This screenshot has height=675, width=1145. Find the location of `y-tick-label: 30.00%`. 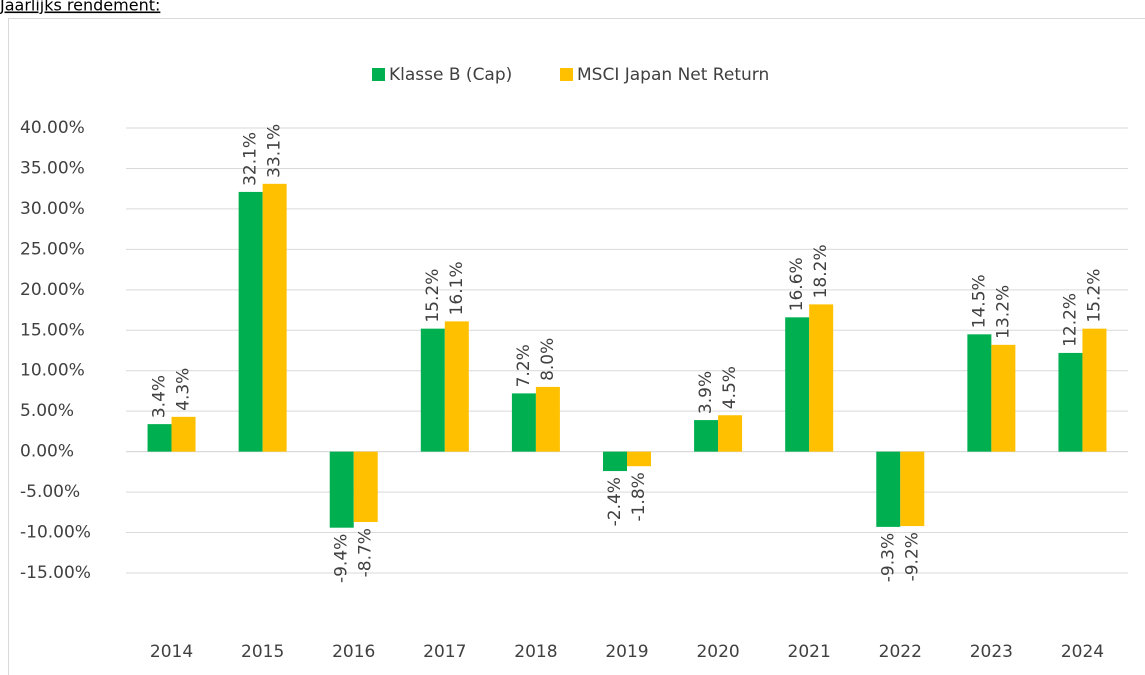

y-tick-label: 30.00% is located at coordinates (52, 209).